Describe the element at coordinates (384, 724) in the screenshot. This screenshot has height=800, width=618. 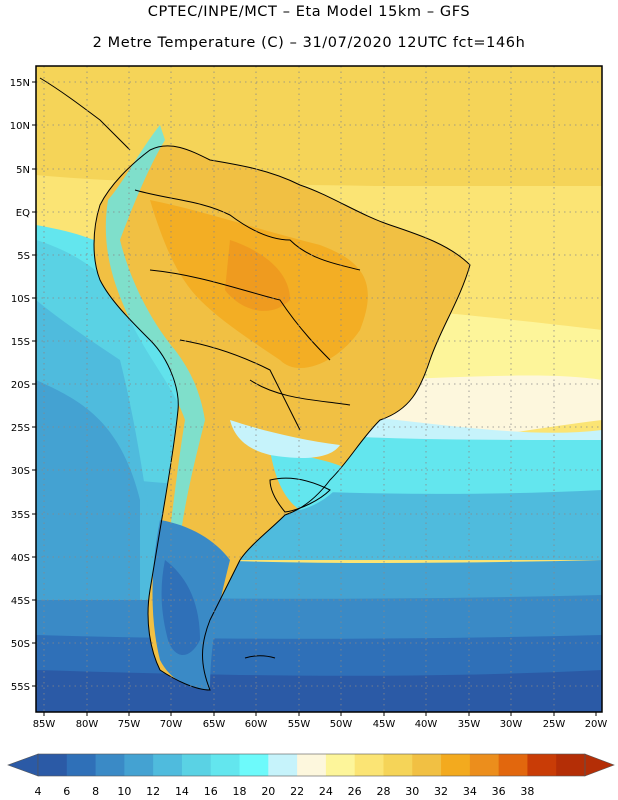
I see `lon-label: 45W` at that location.